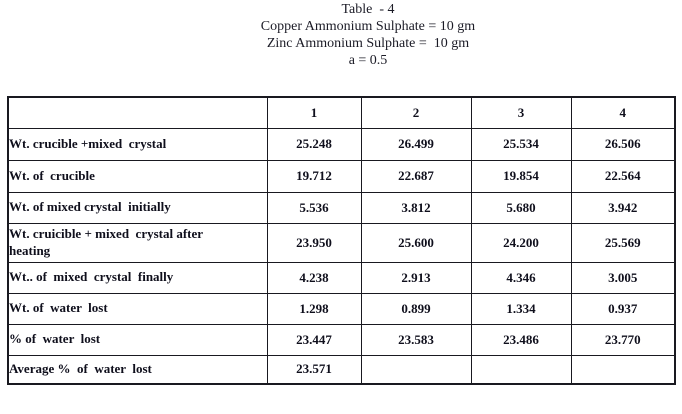 The height and width of the screenshot is (414, 682). What do you see at coordinates (623, 144) in the screenshot?
I see `value-cell: 26.506` at bounding box center [623, 144].